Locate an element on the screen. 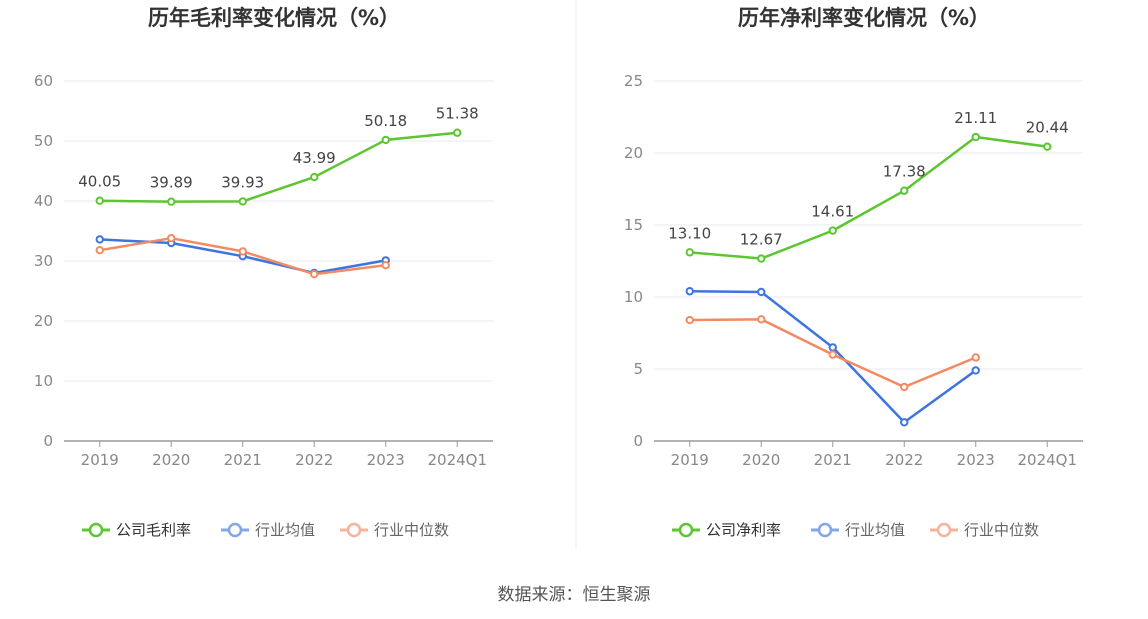 This screenshot has width=1148, height=619. chart2-title: 历年净利率变化情况（%） is located at coordinates (864, 18).